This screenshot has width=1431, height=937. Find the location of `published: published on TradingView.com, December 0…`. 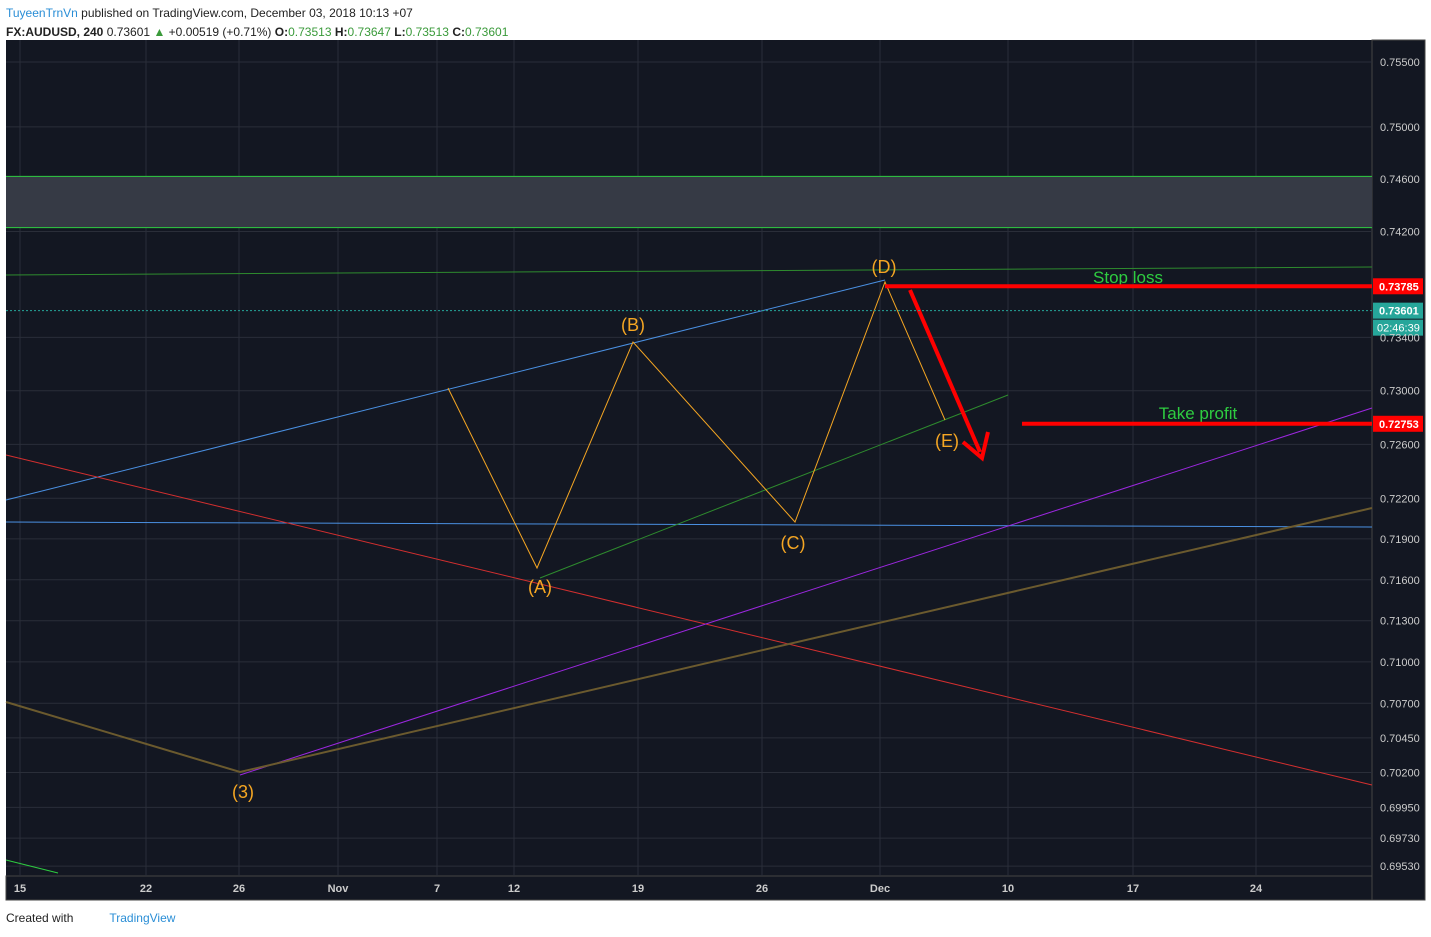

published: published on TradingView.com, December 0… is located at coordinates (247, 13).